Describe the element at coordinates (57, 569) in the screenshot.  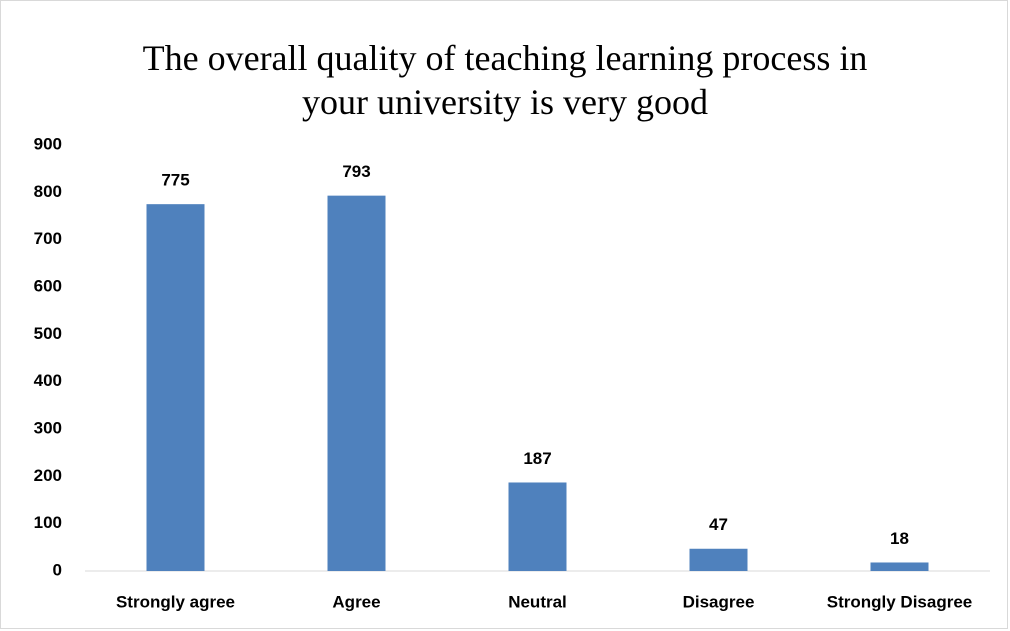
I see `y-tick-label: 0` at that location.